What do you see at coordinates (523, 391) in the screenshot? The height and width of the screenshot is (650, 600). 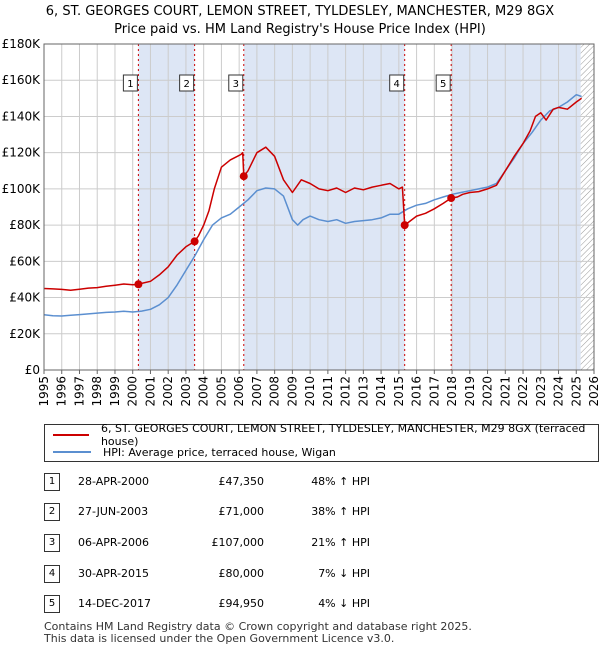 I see `x-tick-label: 2022` at bounding box center [523, 391].